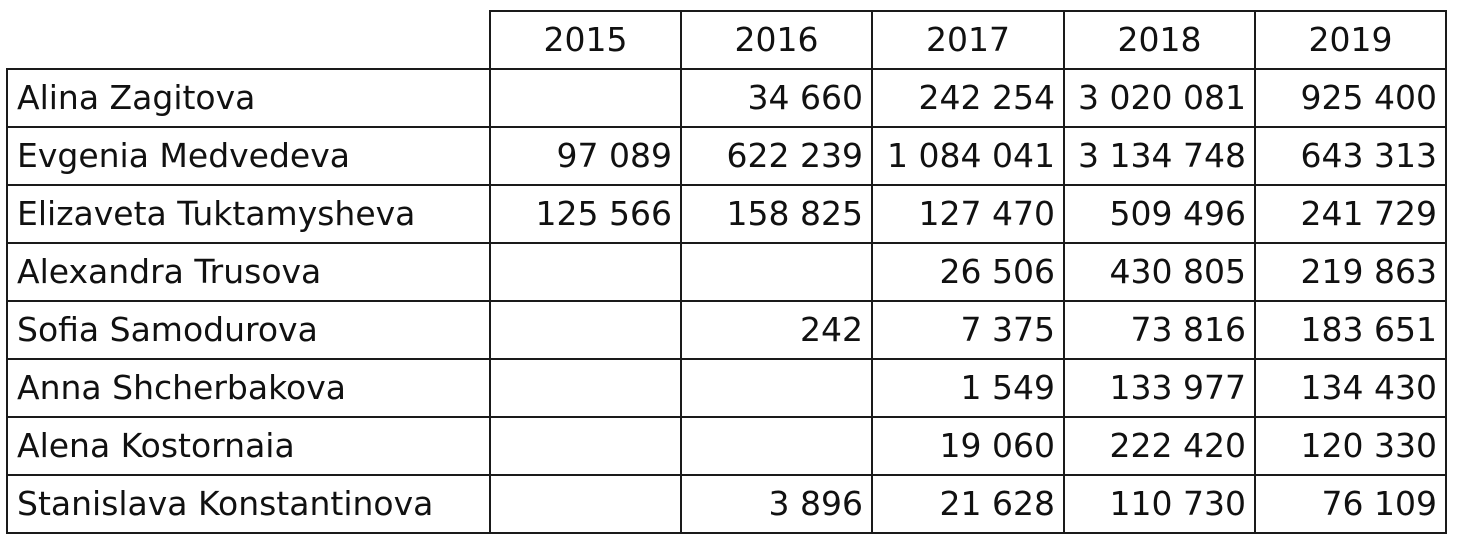 The width and height of the screenshot is (1460, 559). I want to click on table-cell: 1 549, so click(968, 388).